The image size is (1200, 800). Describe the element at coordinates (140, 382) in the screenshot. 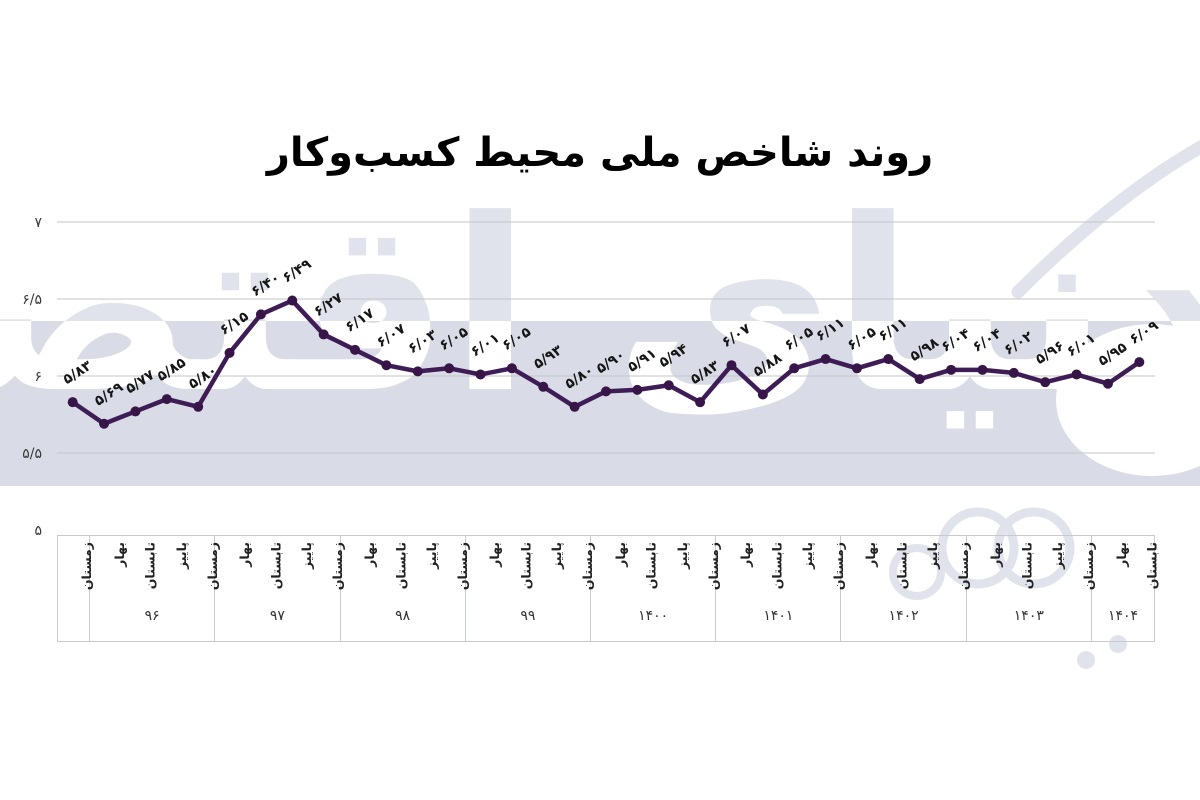

I see `data-point-label: ۵/۷۷` at that location.